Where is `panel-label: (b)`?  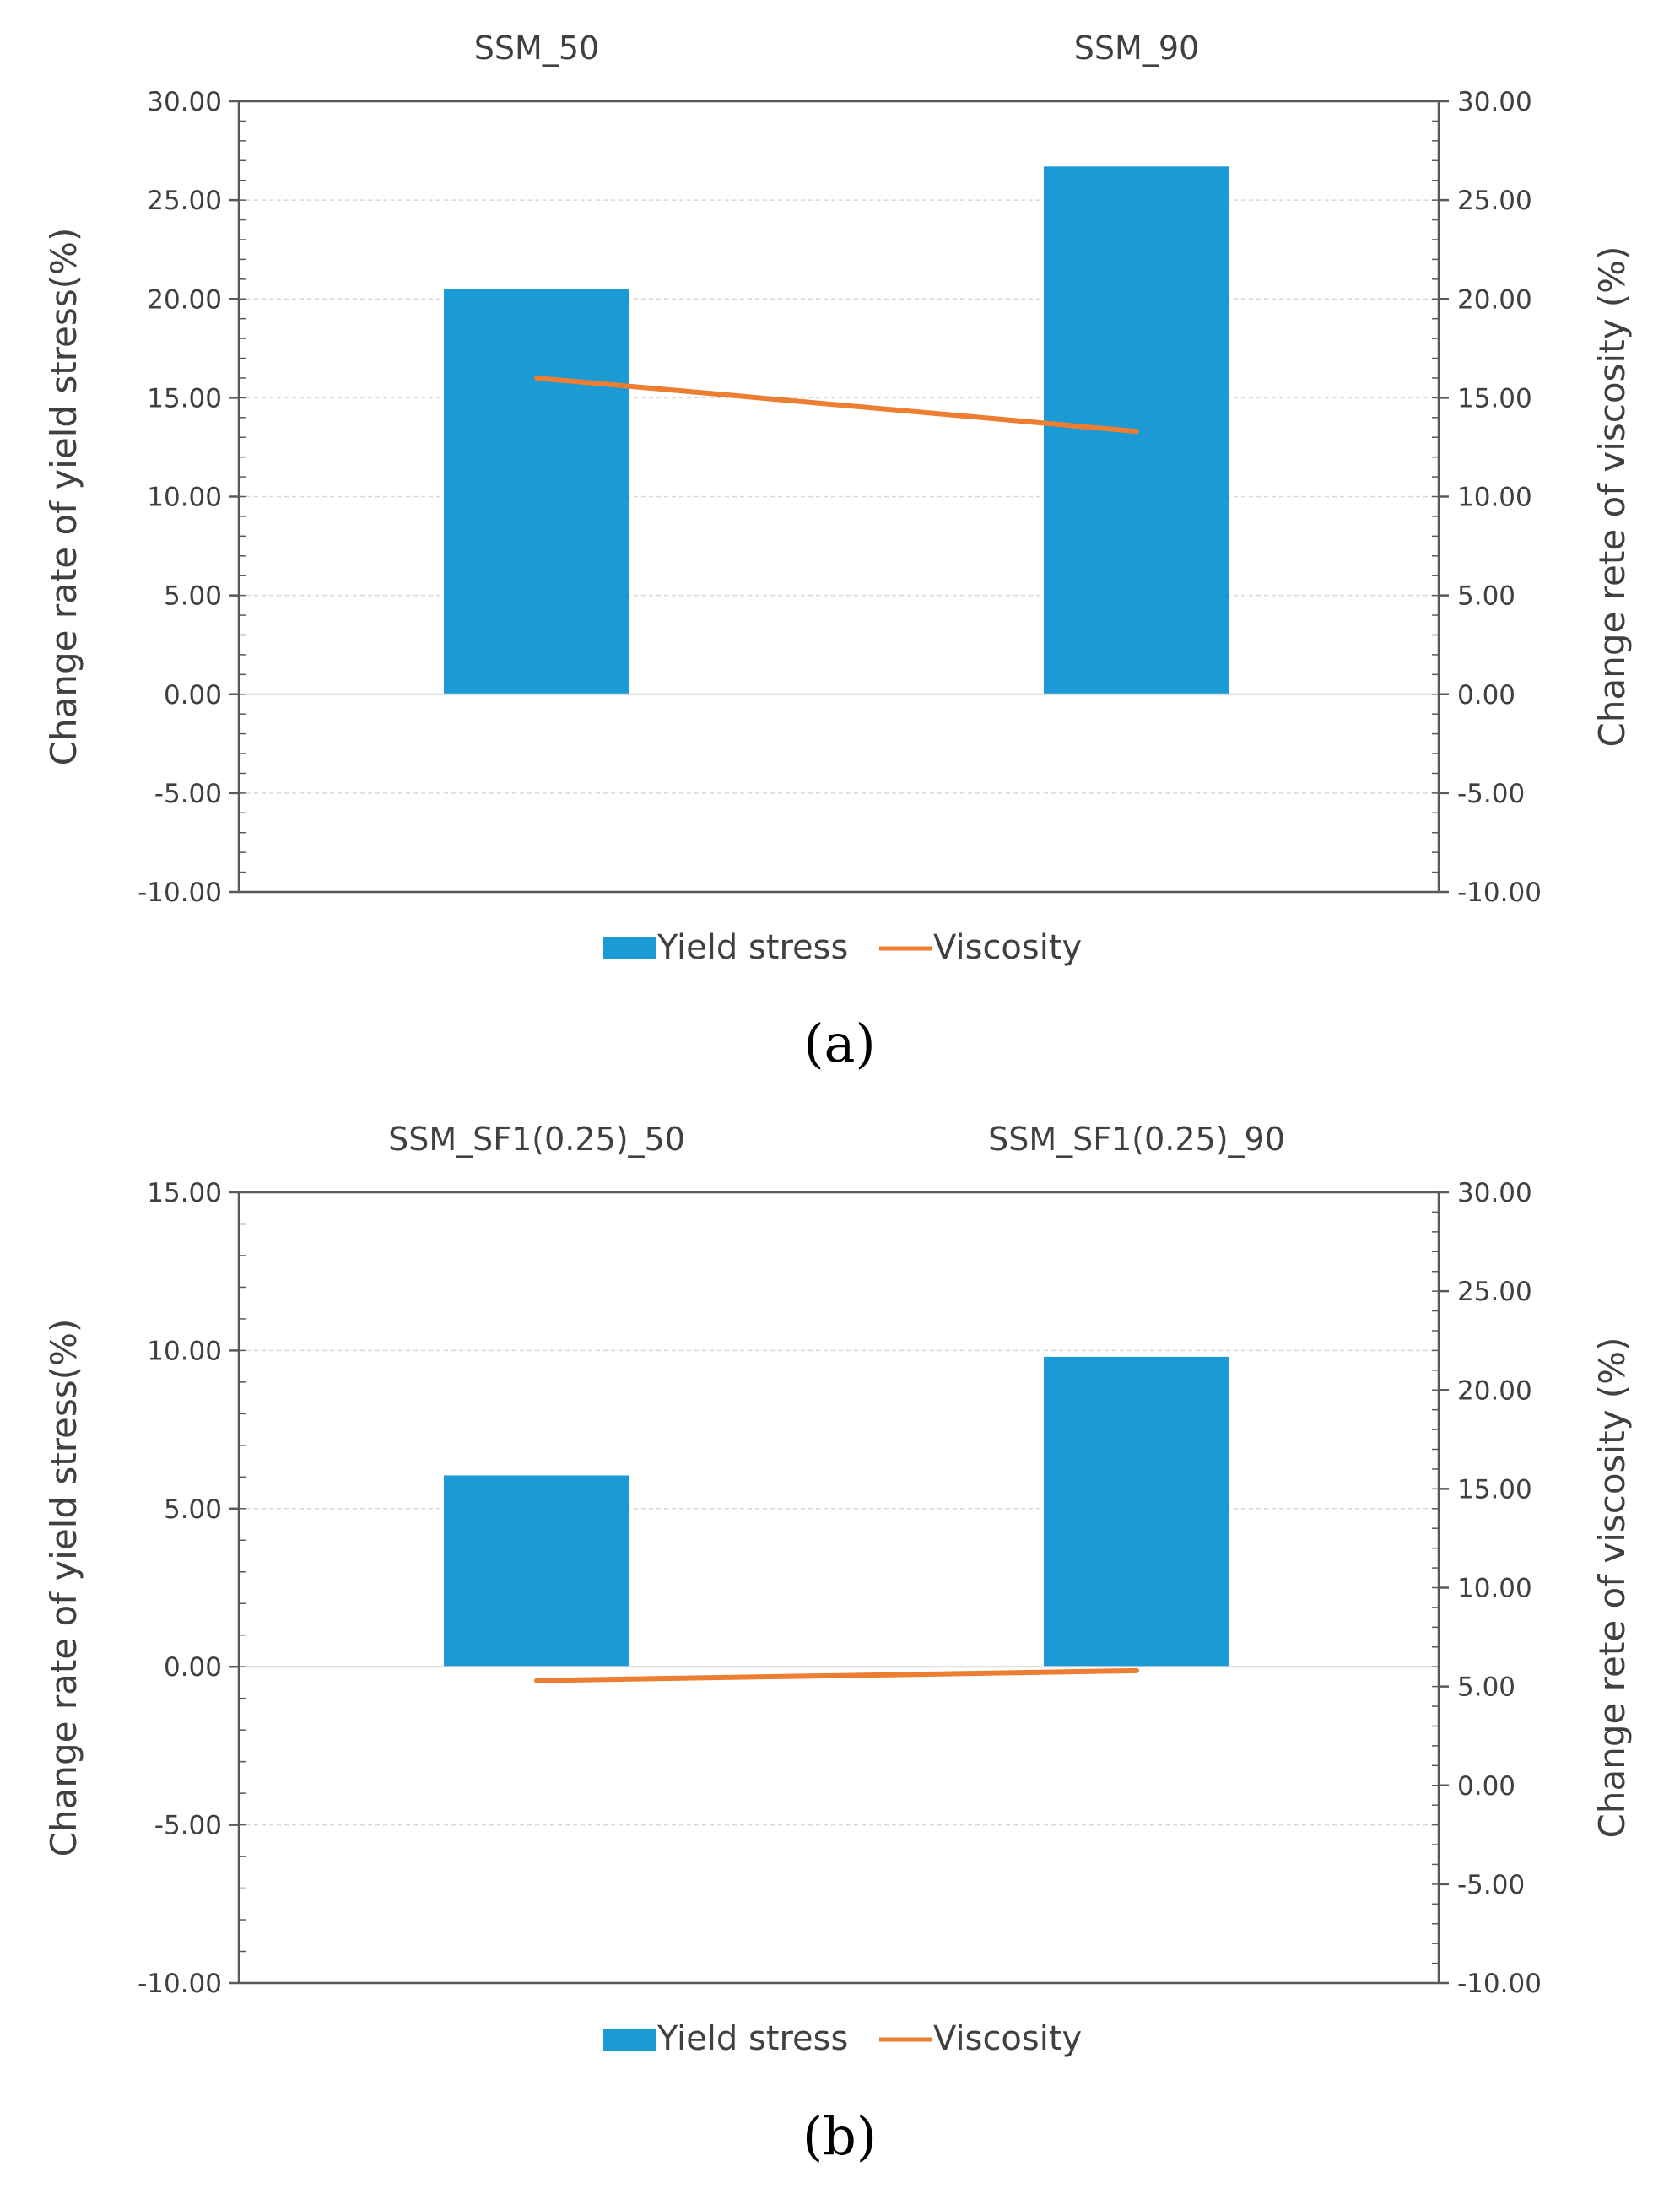 panel-label: (b) is located at coordinates (839, 2136).